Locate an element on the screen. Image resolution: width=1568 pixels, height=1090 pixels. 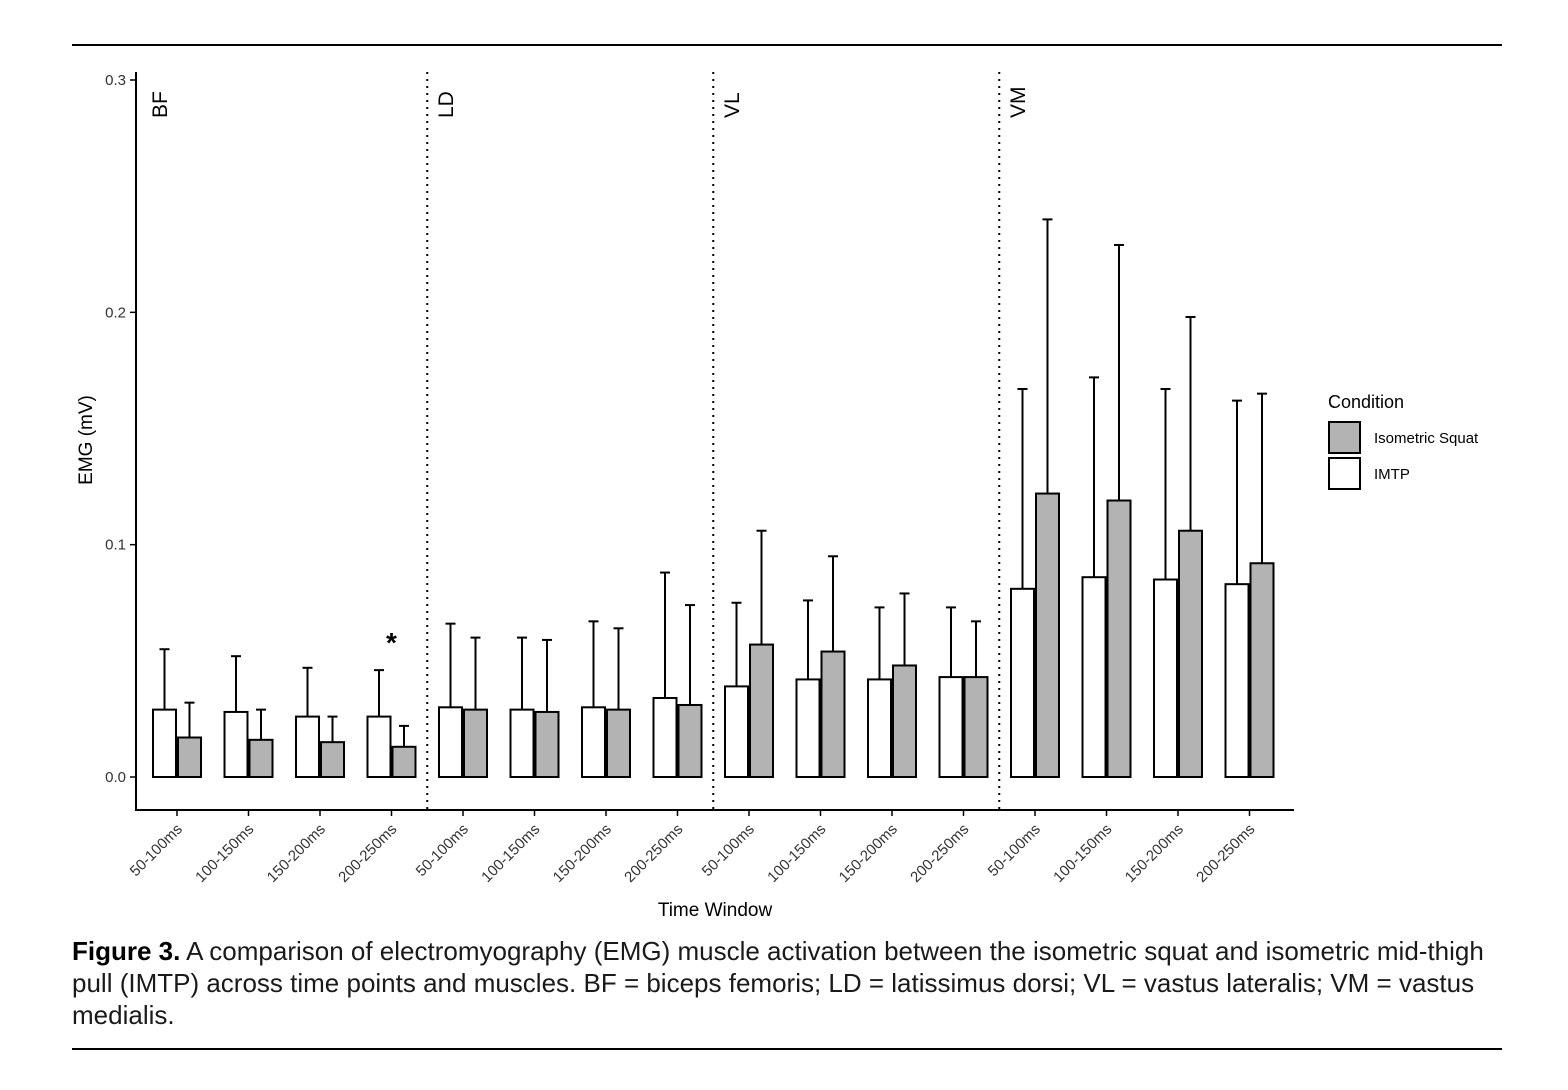
y-axis-title: EMG (mV) is located at coordinates (86, 440).